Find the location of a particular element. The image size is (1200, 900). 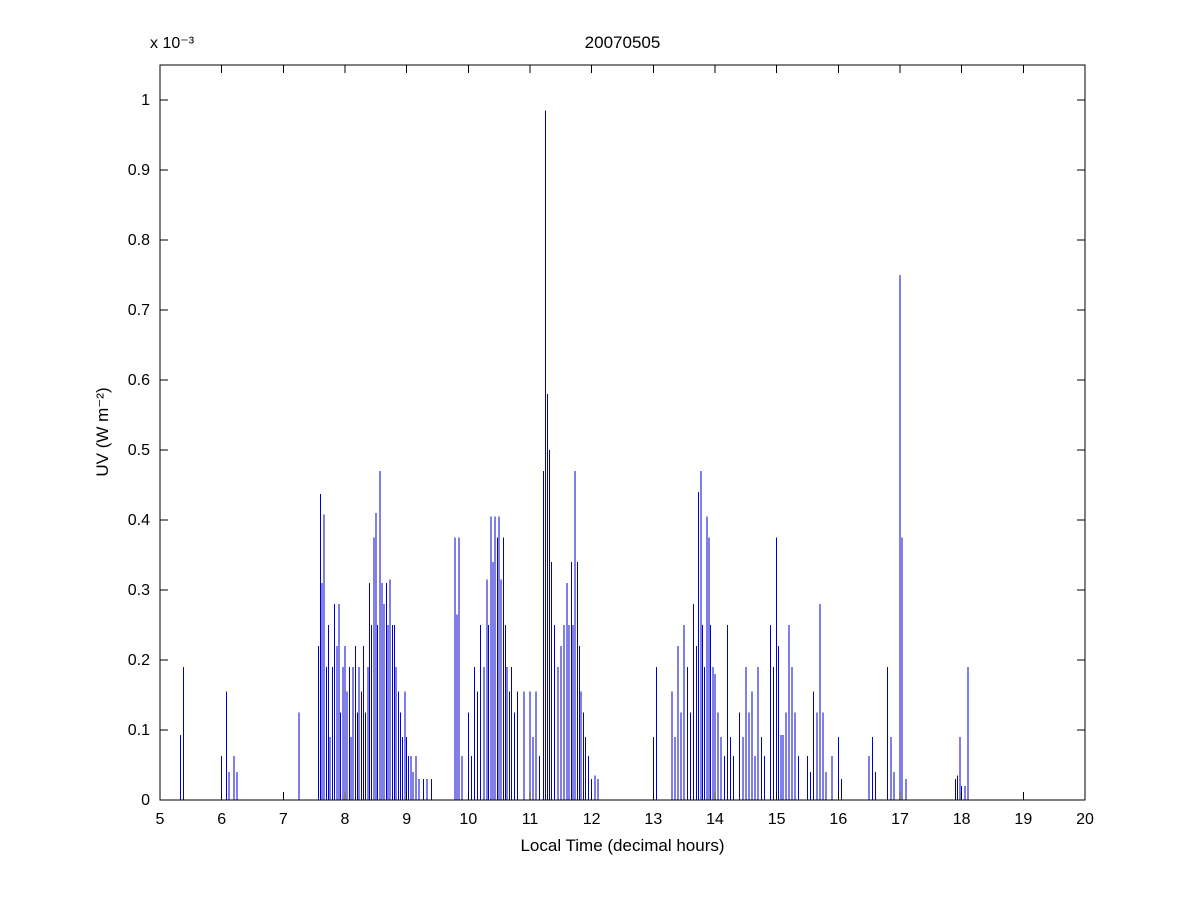

y-tick-label: 0.9 is located at coordinates (139, 170).